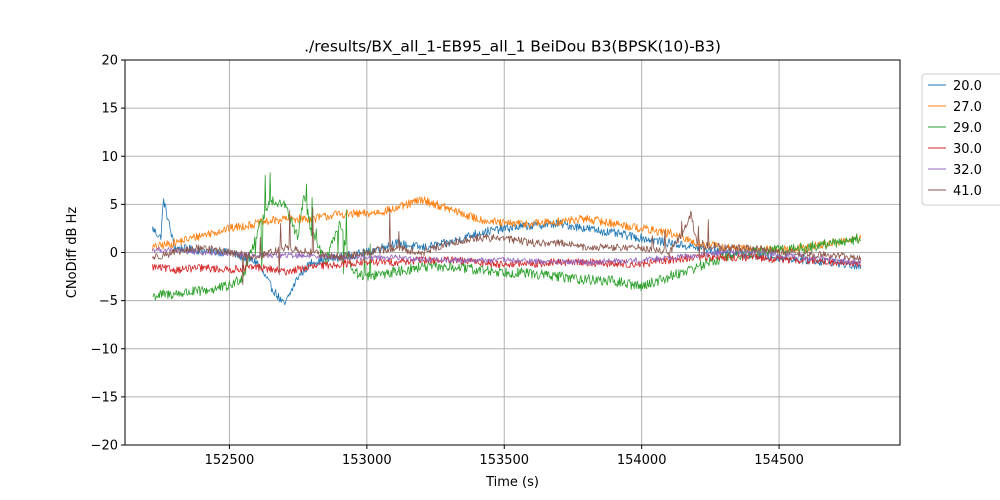 The width and height of the screenshot is (1000, 500). What do you see at coordinates (108, 254) in the screenshot?
I see `y-axis: −20 −15 −10 −5 0 5 10 15 20` at bounding box center [108, 254].